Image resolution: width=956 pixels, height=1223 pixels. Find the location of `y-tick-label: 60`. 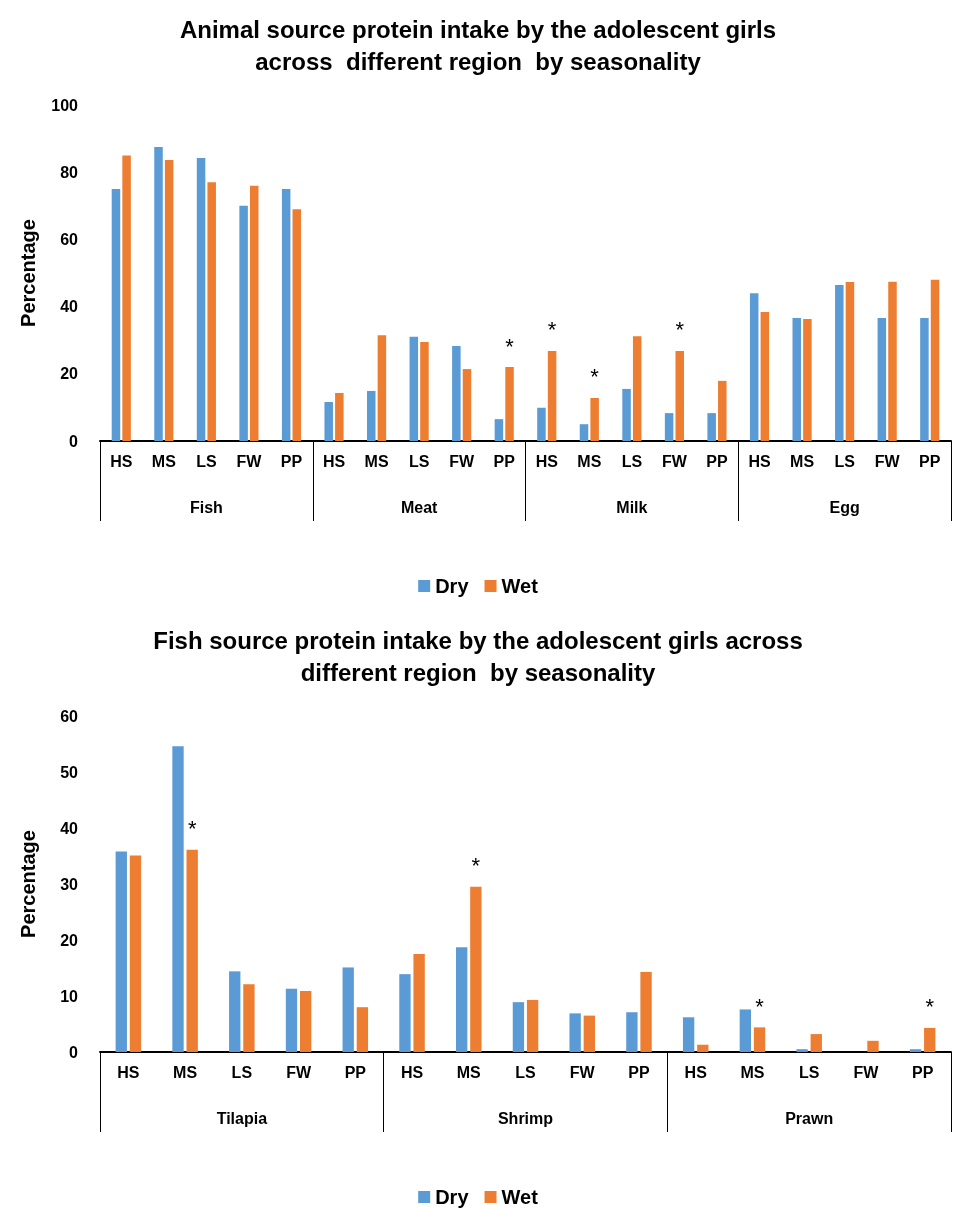

y-tick-label: 60 is located at coordinates (69, 239).